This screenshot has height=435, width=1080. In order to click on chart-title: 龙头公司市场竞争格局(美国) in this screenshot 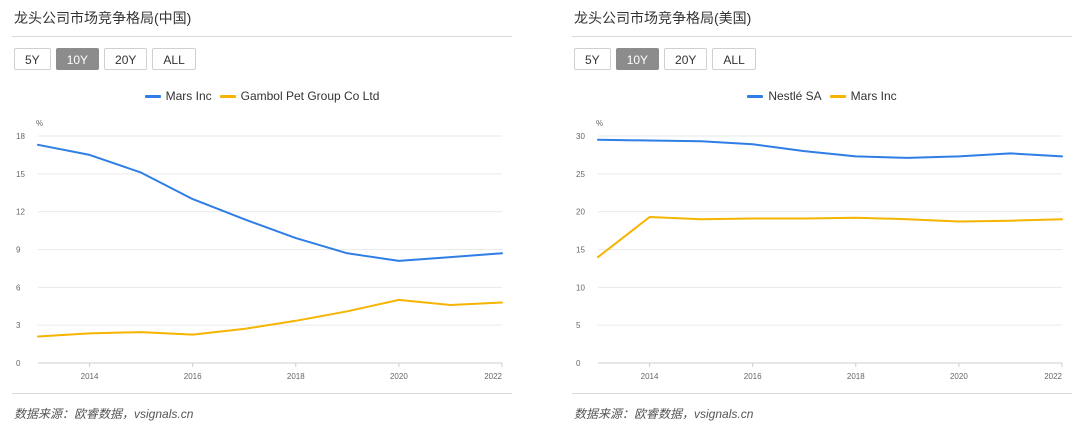, I will do `click(663, 18)`.